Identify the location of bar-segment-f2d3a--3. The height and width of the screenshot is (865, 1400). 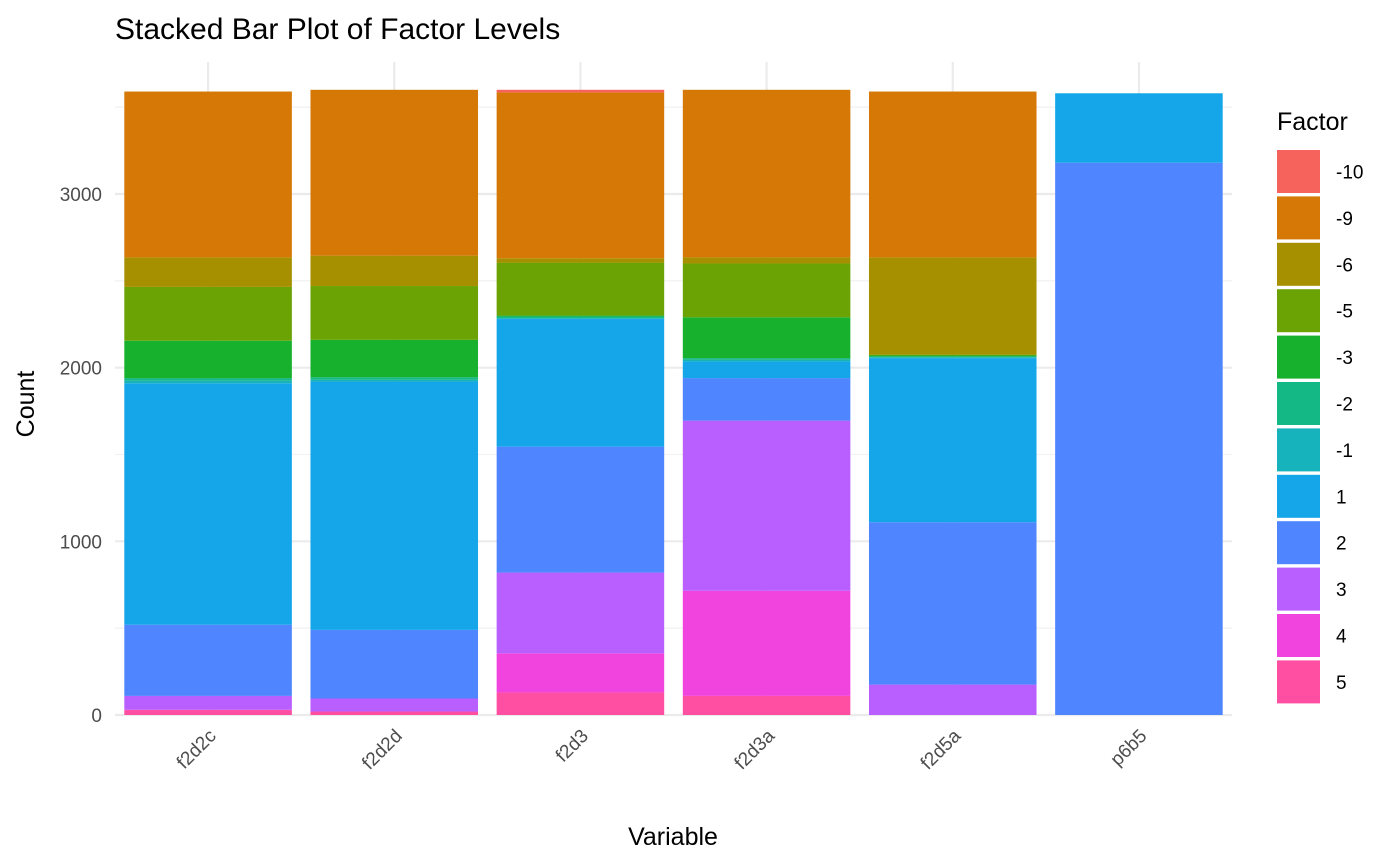
(766, 338).